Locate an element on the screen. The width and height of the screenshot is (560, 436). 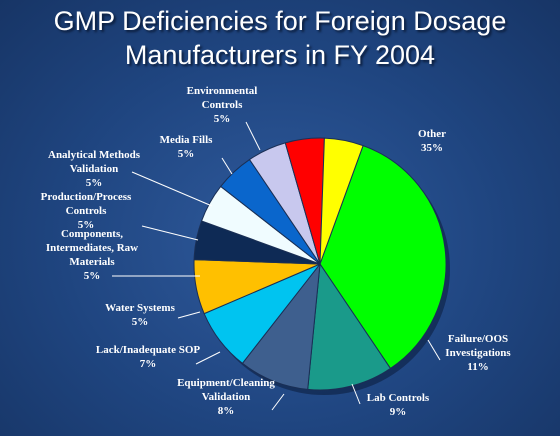
slice-value-4: 8% is located at coordinates (226, 411).